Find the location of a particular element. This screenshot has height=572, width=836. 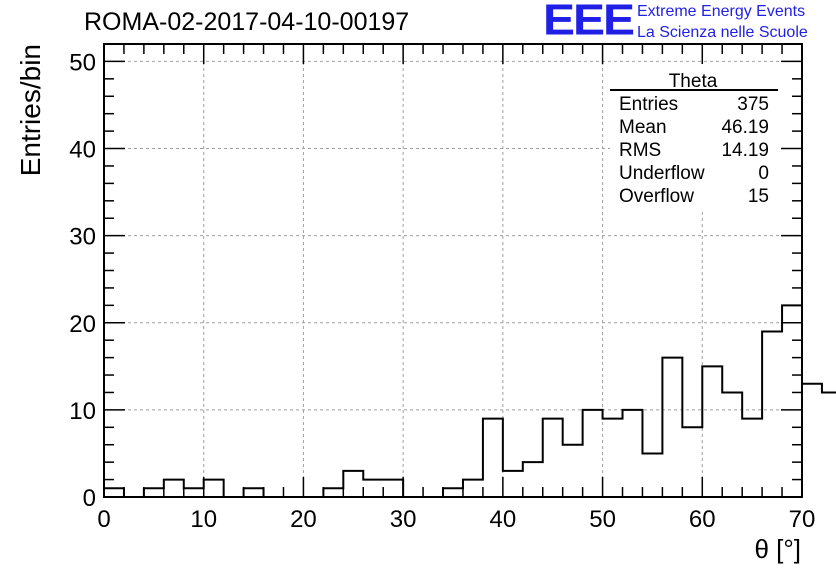

x-tick-label: 30 is located at coordinates (403, 519).